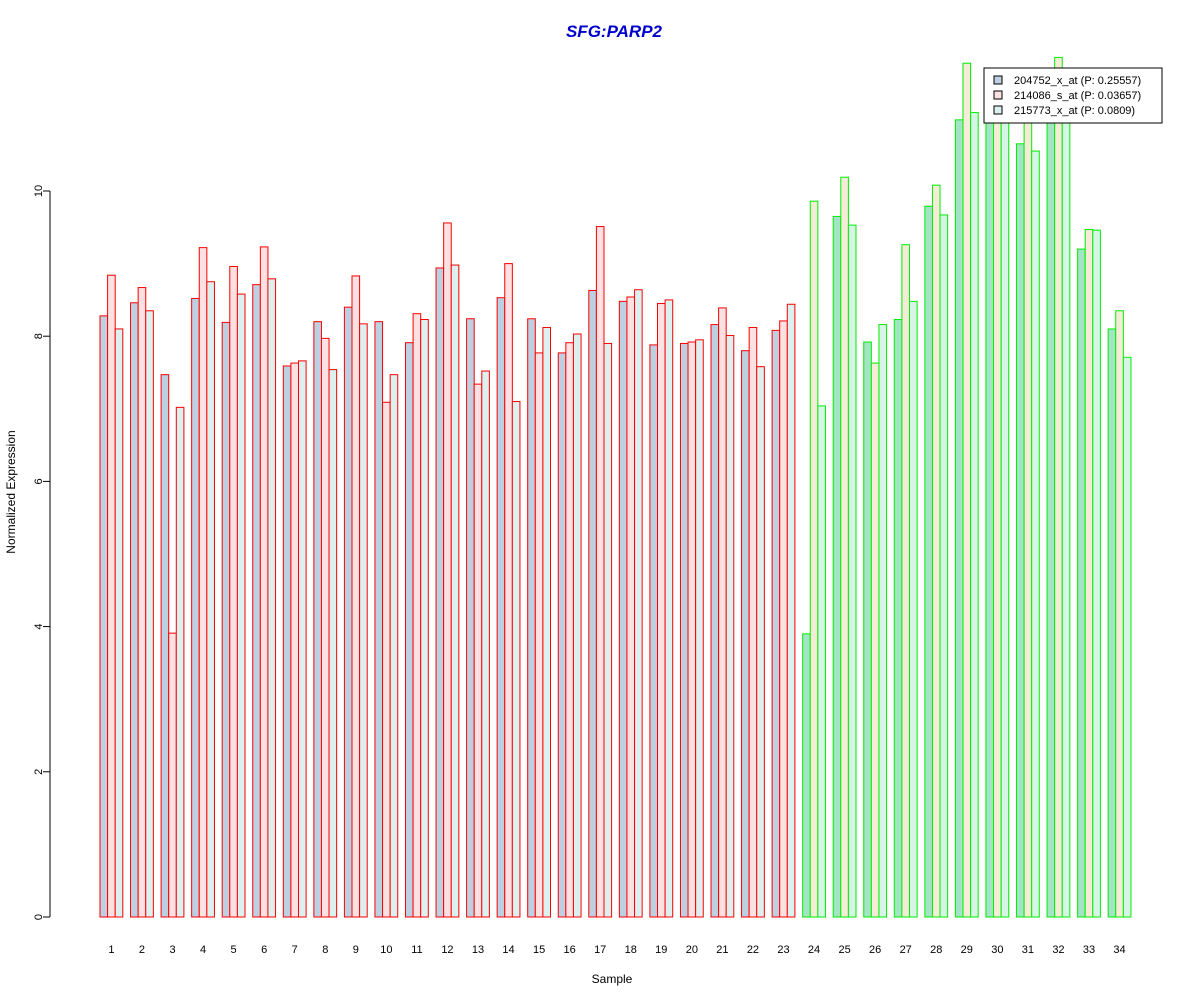  I want to click on x-tick-label-22: 22, so click(753, 950).